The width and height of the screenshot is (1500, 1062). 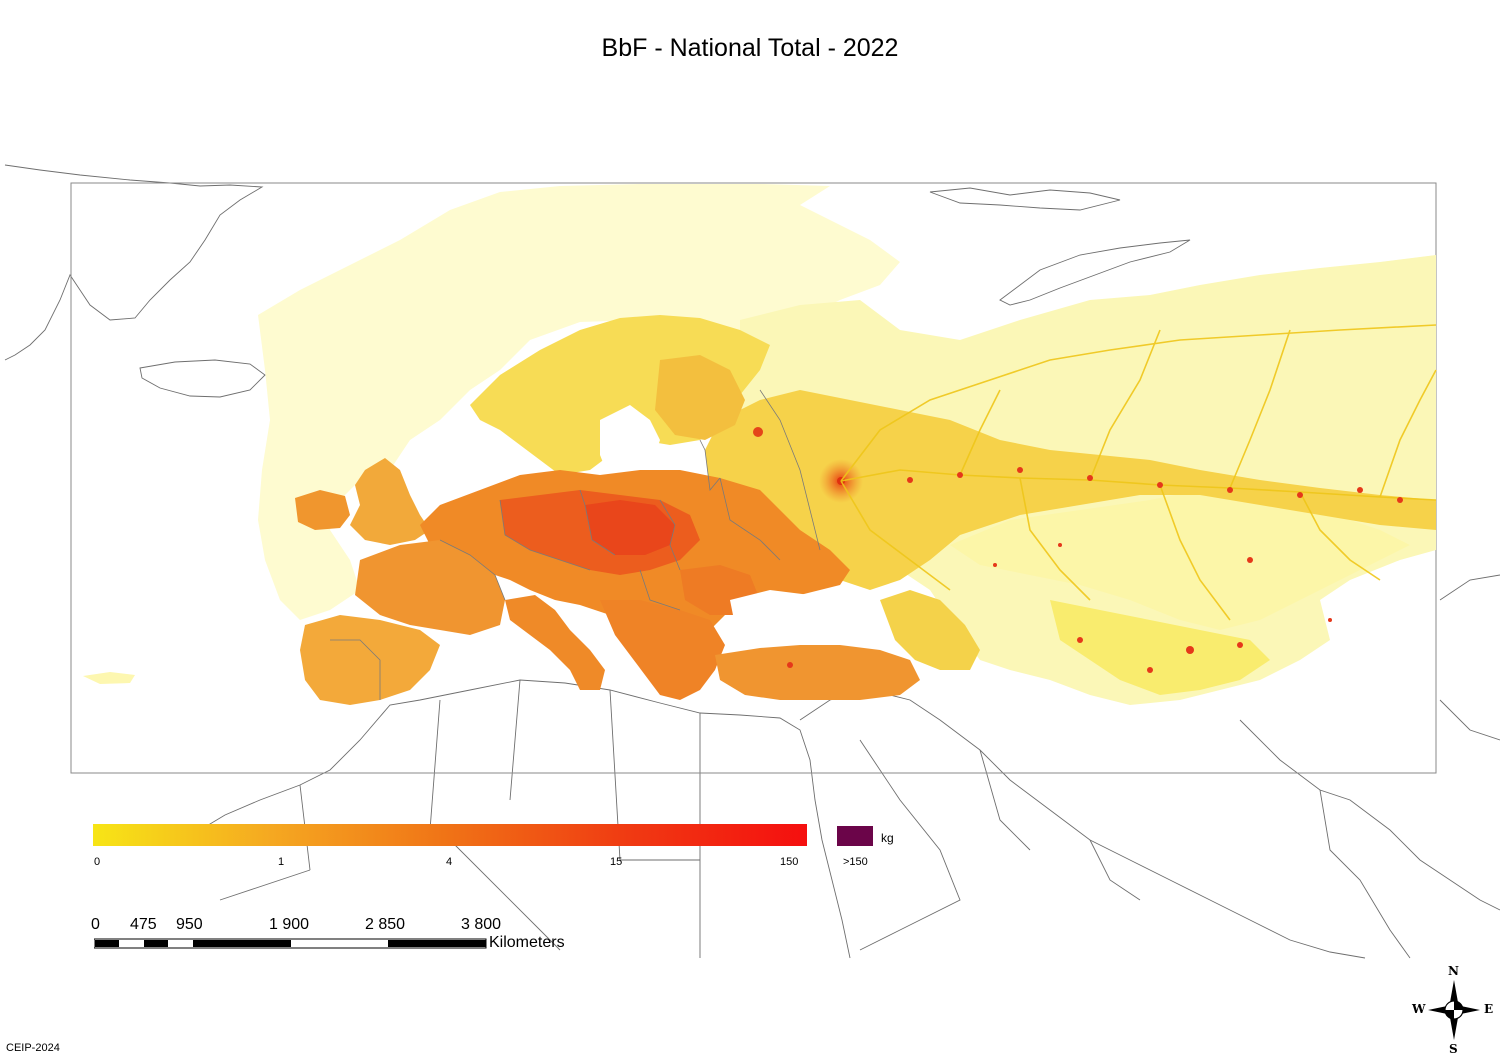 What do you see at coordinates (109, 678) in the screenshot?
I see `azores-area` at bounding box center [109, 678].